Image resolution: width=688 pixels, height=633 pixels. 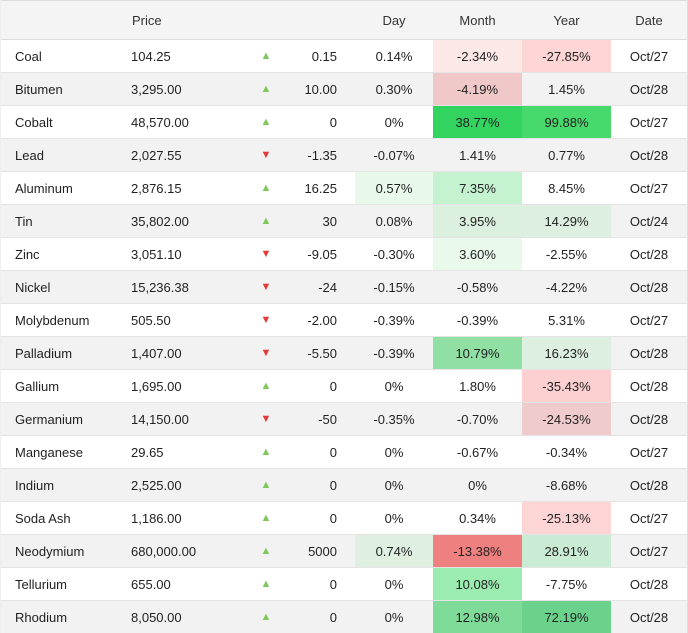 What do you see at coordinates (344, 221) in the screenshot?
I see `table-row: Tin 35,802.00 ▲ 30 0.08% 3.95% 14.29% Oct/24` at bounding box center [344, 221].